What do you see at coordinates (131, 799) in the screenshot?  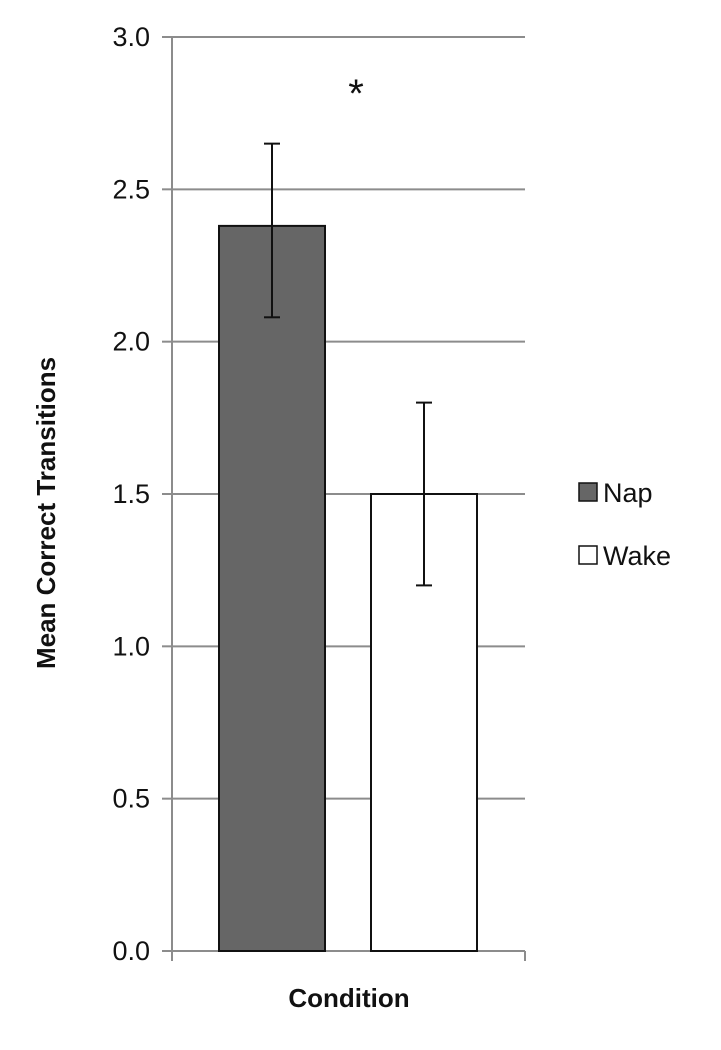 I see `y-tick-label: 0.5` at bounding box center [131, 799].